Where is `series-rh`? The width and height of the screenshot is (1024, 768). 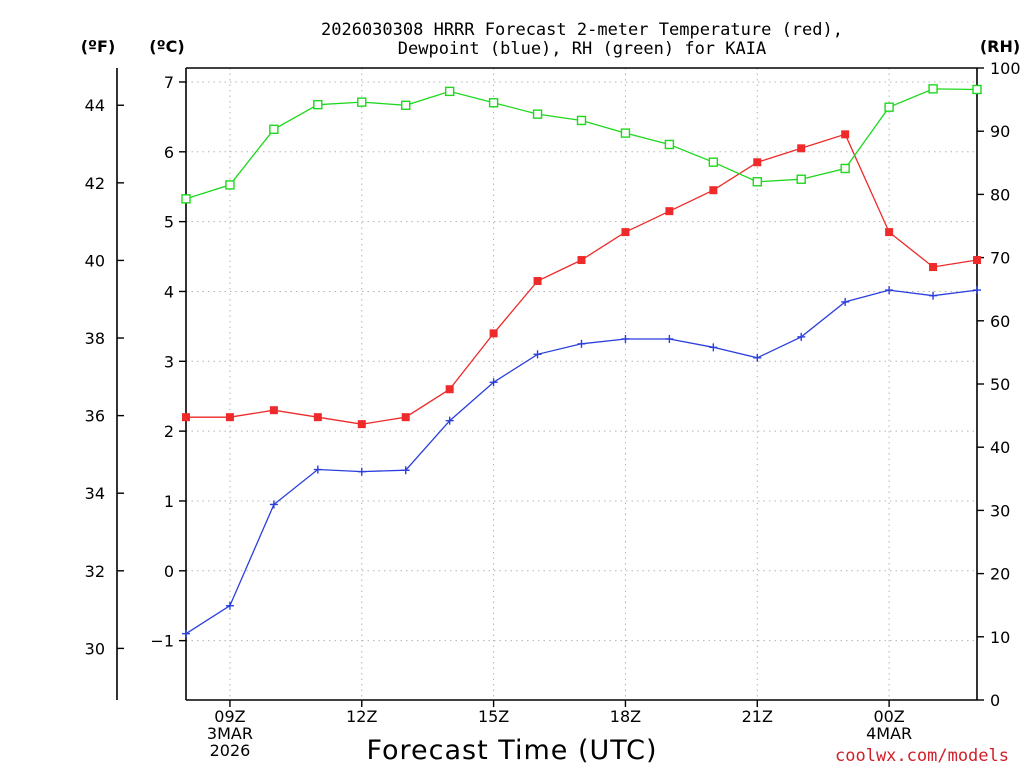 series-rh is located at coordinates (581, 144).